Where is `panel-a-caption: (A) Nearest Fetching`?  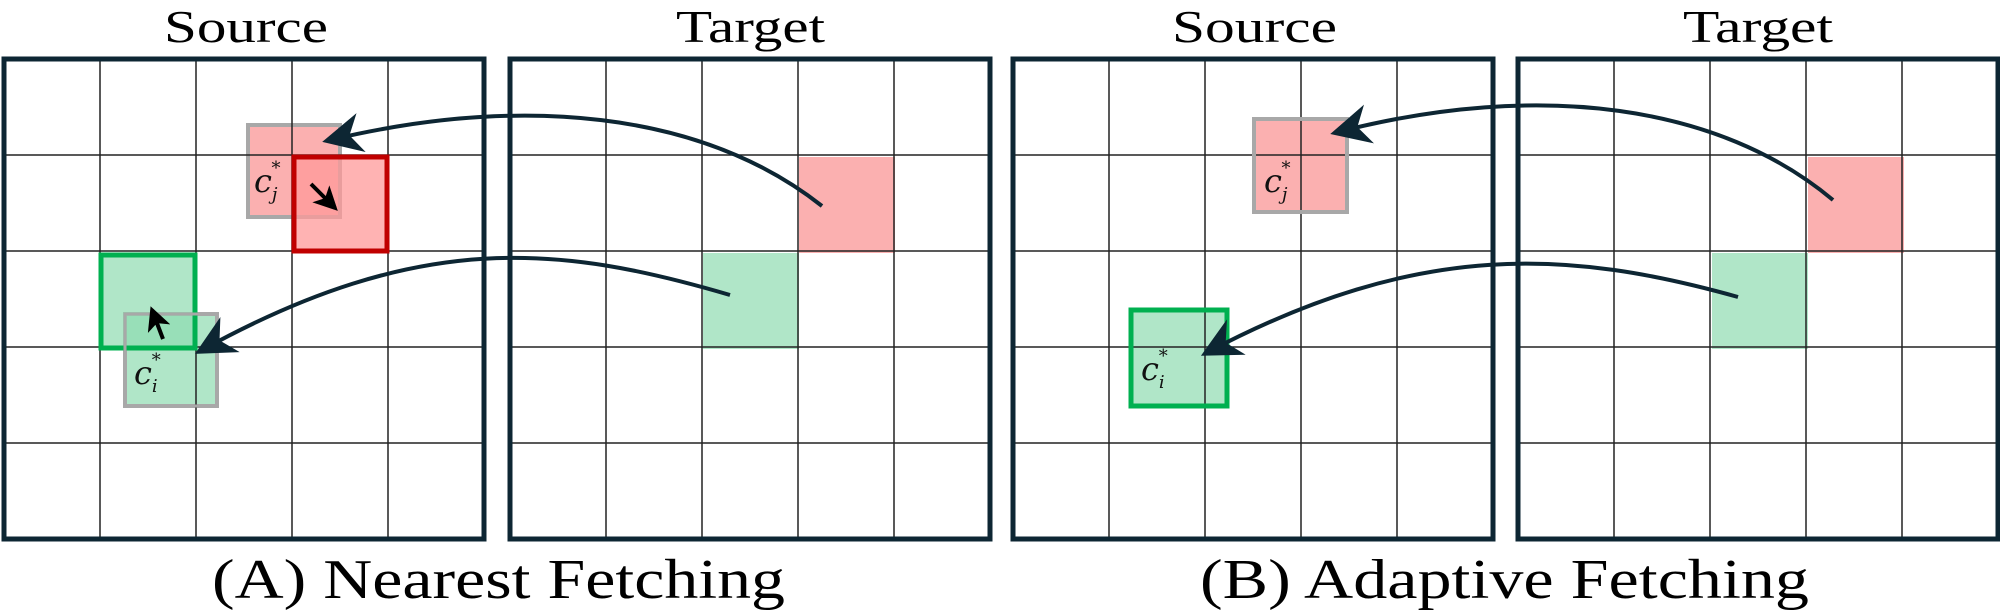 panel-a-caption: (A) Nearest Fetching is located at coordinates (498, 580).